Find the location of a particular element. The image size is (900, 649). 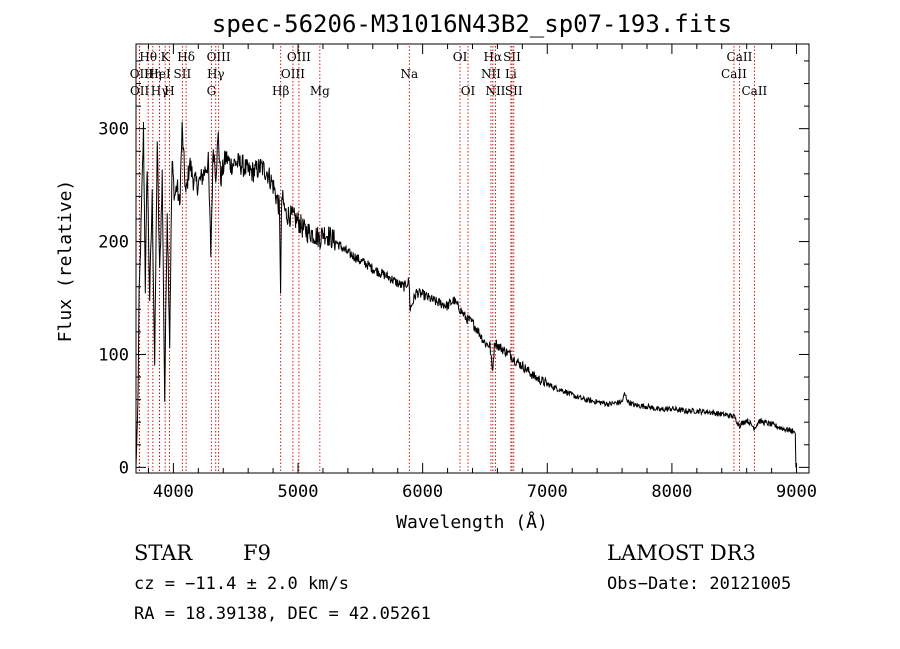

line-label: Hδ is located at coordinates (186, 57).